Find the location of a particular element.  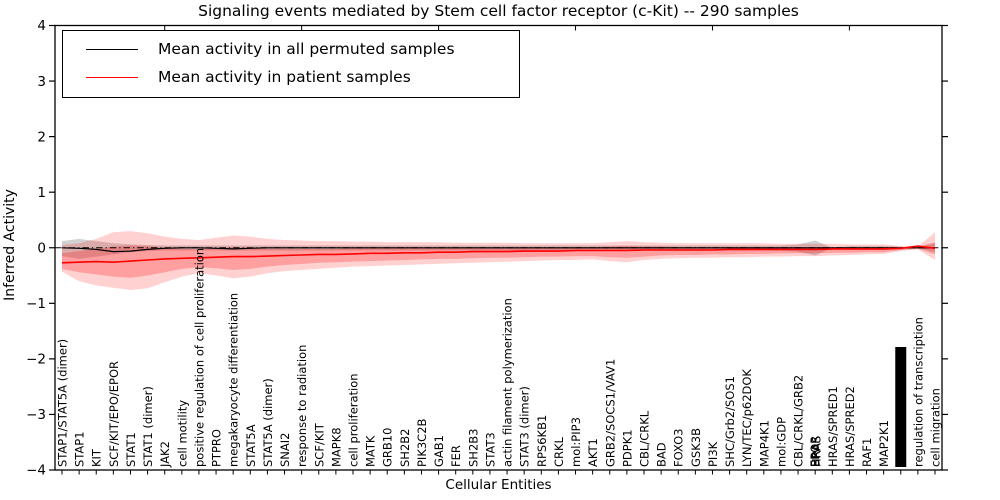

x-category-label: SHC/Grb2/SOS1 is located at coordinates (730, 421).